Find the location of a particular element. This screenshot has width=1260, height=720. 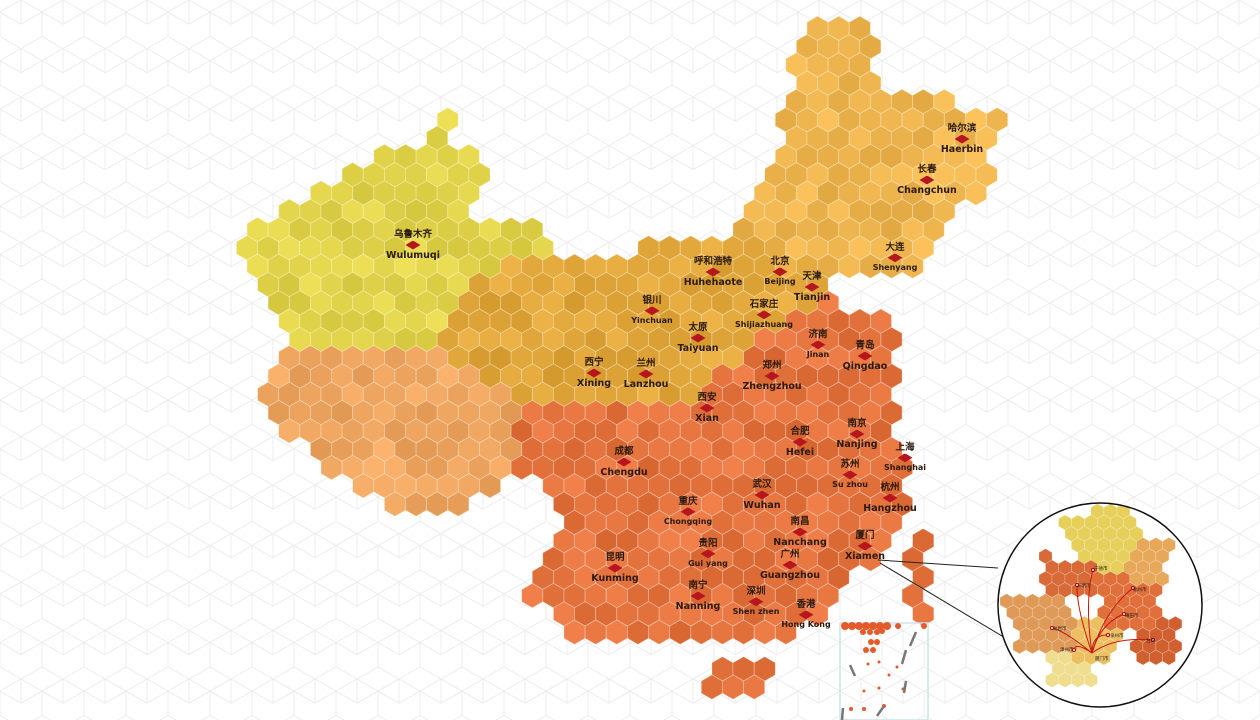

city-marker-hangzhou: 杭州 Hangzhou is located at coordinates (890, 498).